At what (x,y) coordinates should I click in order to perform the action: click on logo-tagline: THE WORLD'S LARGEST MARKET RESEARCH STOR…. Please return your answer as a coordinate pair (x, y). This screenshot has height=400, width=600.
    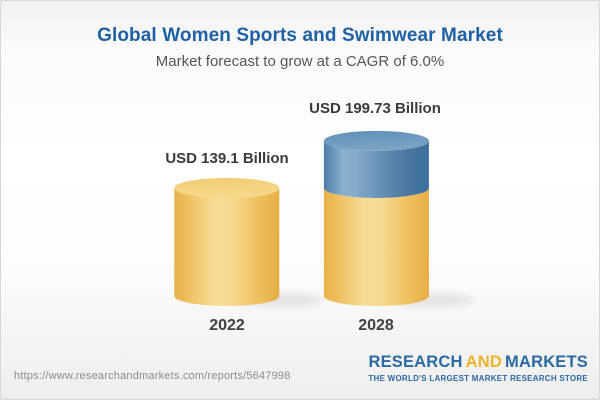
    Looking at the image, I should click on (478, 378).